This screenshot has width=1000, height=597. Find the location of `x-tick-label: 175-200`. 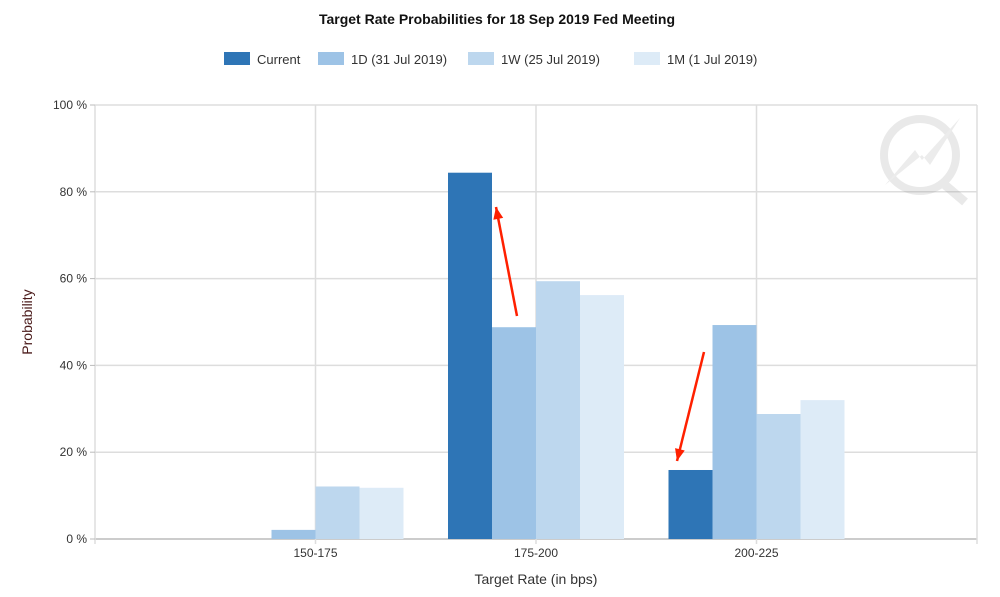

x-tick-label: 175-200 is located at coordinates (536, 553).